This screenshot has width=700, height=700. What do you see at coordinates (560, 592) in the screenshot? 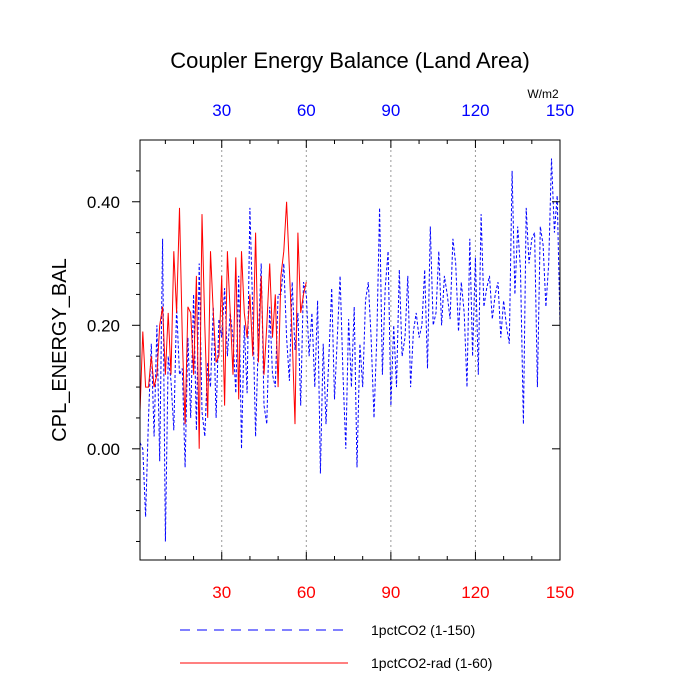
I see `x-tick-label-bottom: 150` at bounding box center [560, 592].